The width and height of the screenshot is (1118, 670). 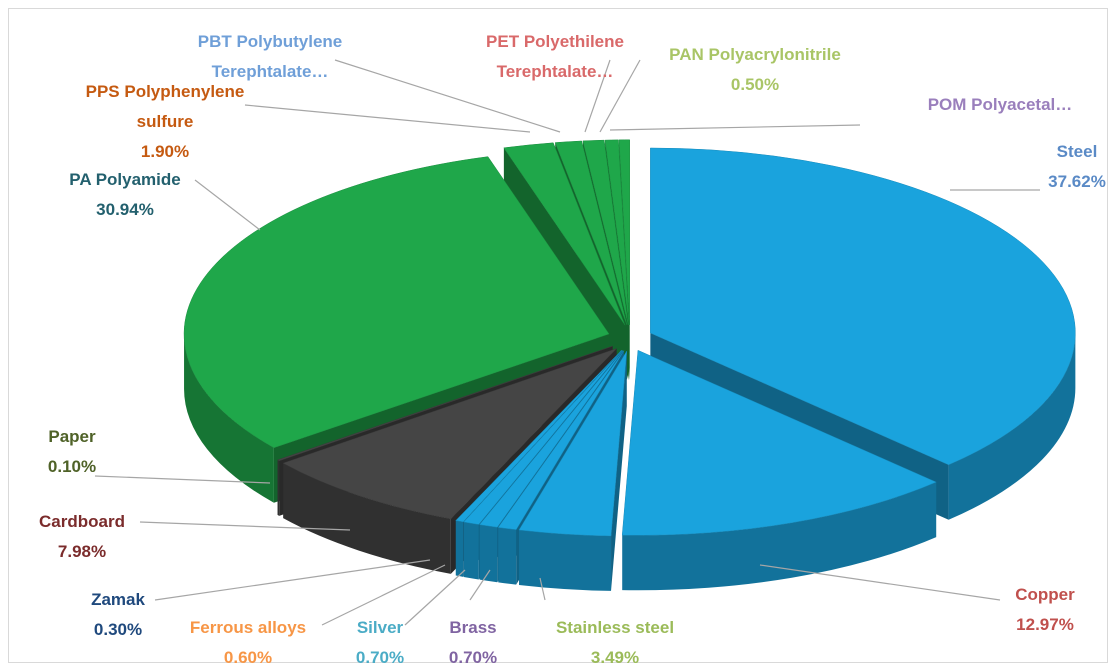 What do you see at coordinates (72, 436) in the screenshot?
I see `category-label: Paper` at bounding box center [72, 436].